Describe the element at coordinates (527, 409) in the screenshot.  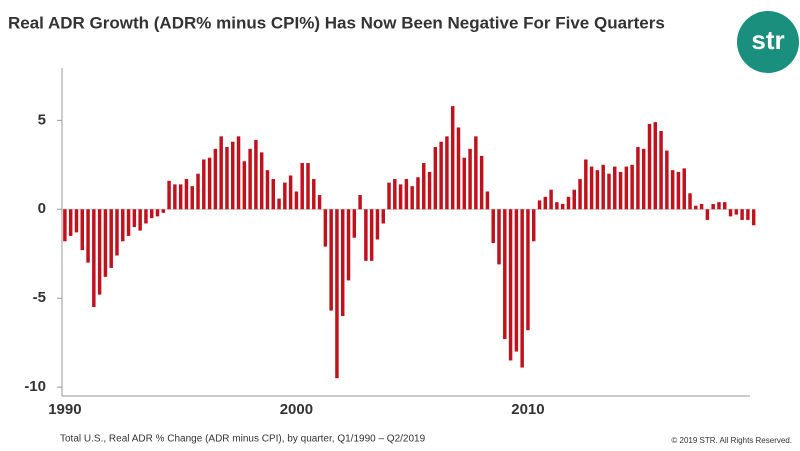
I see `x-tick-label: 2010` at that location.